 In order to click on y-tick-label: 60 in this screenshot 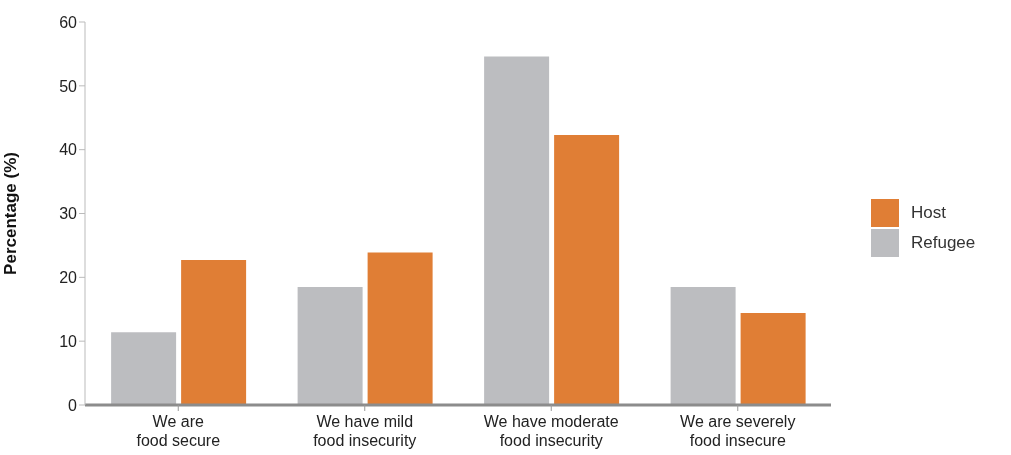, I will do `click(68, 22)`.